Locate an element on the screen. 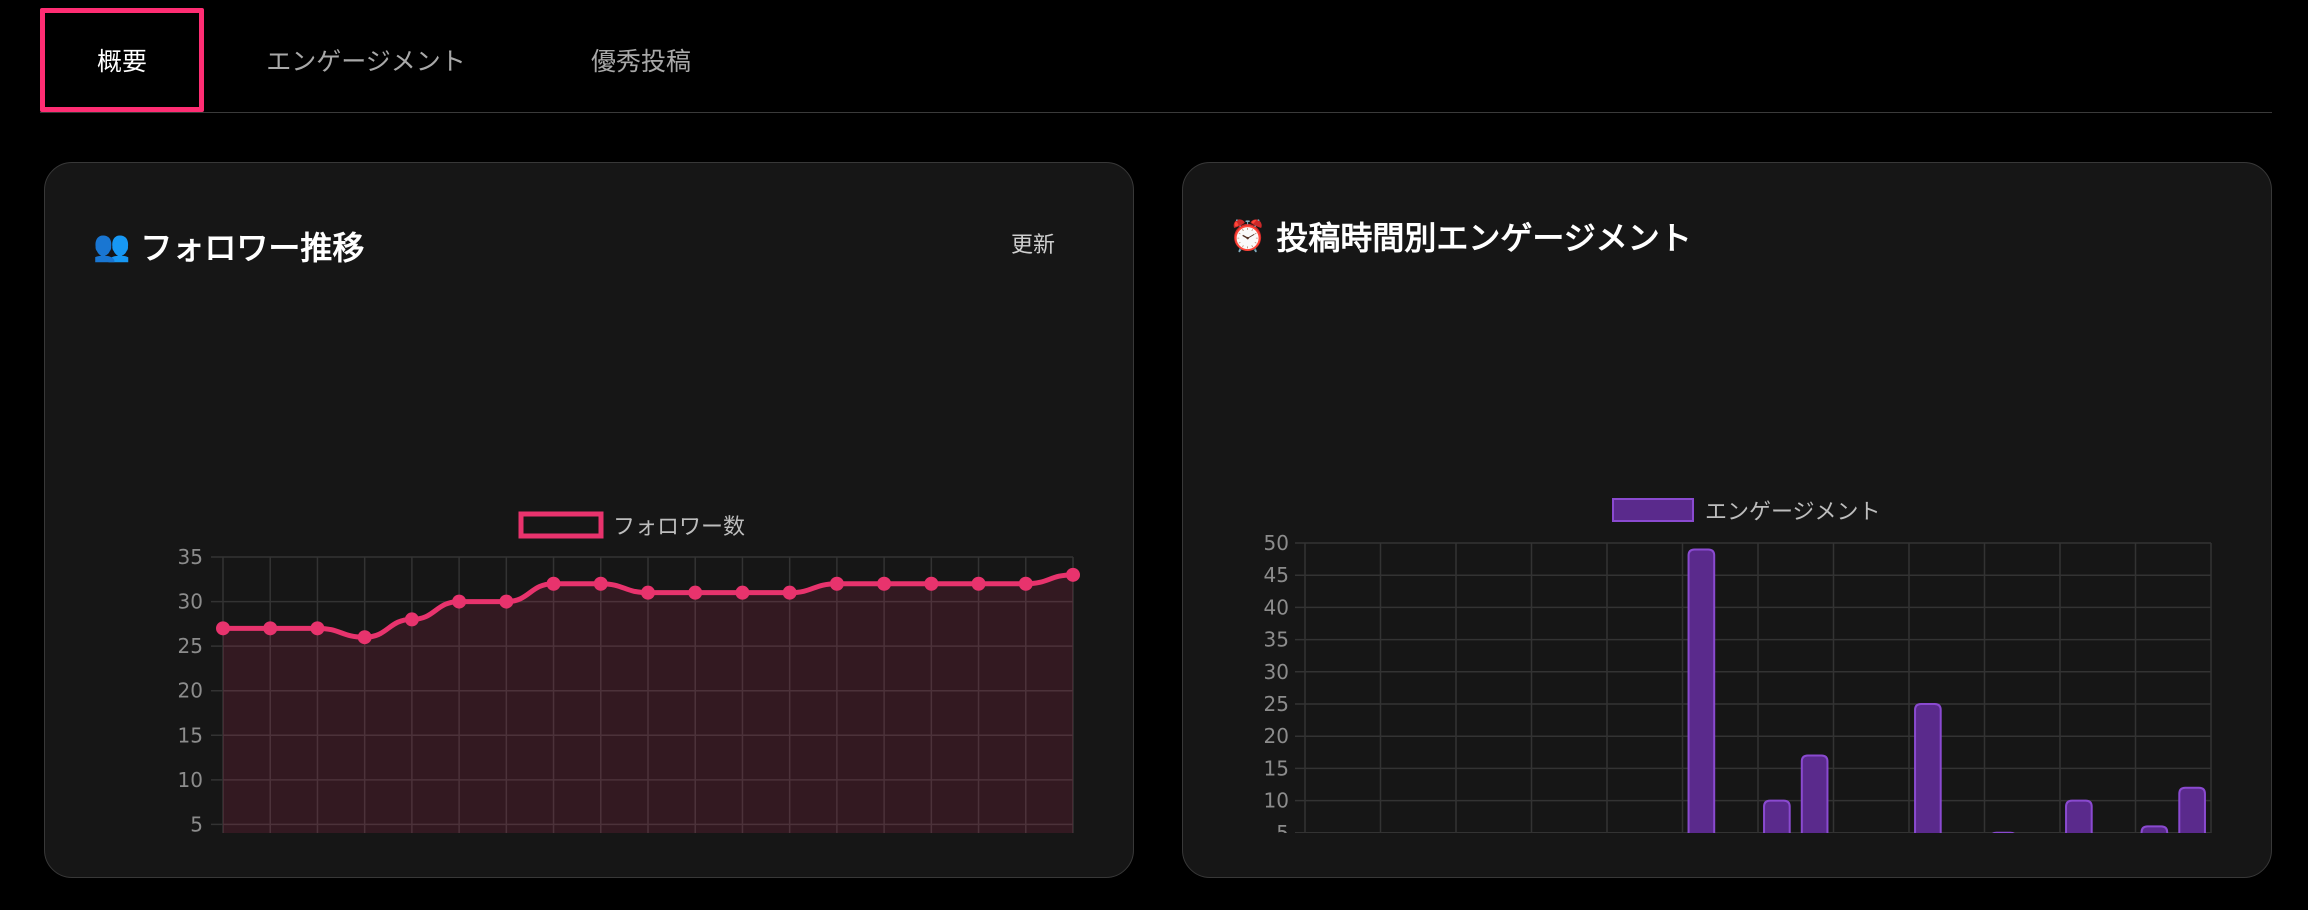  engagement-title-text: 投稿時間別エンゲージメント is located at coordinates (1484, 238).